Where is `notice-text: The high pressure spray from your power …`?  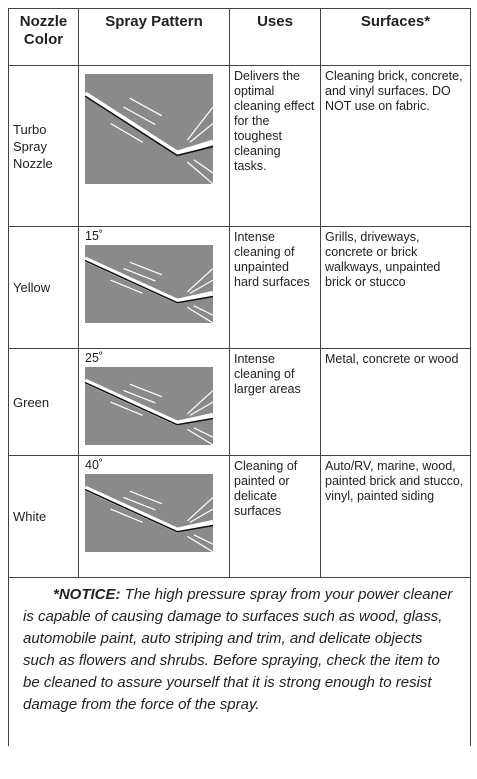 notice-text: The high pressure spray from your power … is located at coordinates (238, 649).